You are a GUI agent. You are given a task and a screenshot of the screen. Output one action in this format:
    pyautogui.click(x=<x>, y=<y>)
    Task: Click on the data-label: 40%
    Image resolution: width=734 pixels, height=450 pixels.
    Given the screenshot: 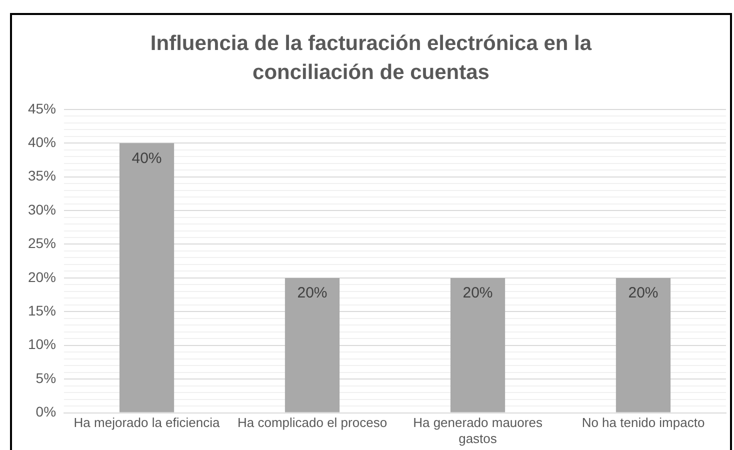 What is the action you would take?
    pyautogui.click(x=147, y=158)
    